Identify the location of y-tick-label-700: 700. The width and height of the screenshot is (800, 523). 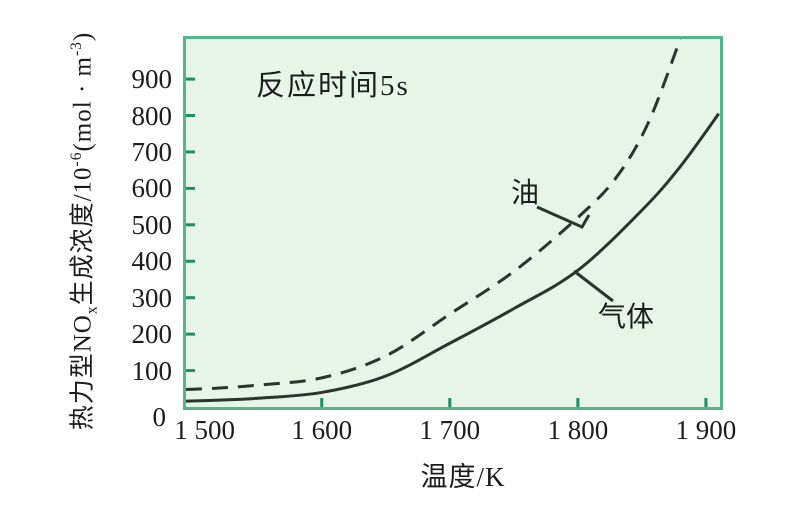
(152, 151).